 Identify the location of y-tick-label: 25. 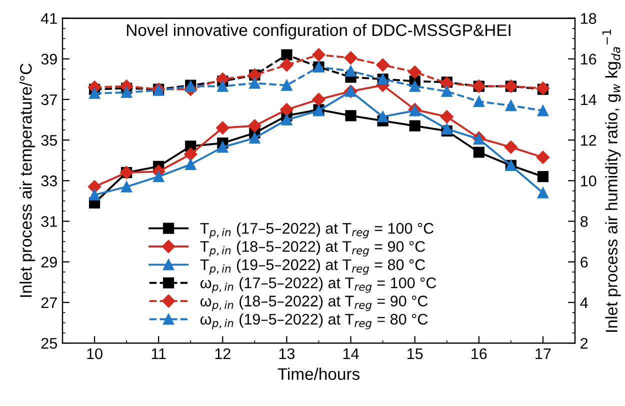
(49, 343).